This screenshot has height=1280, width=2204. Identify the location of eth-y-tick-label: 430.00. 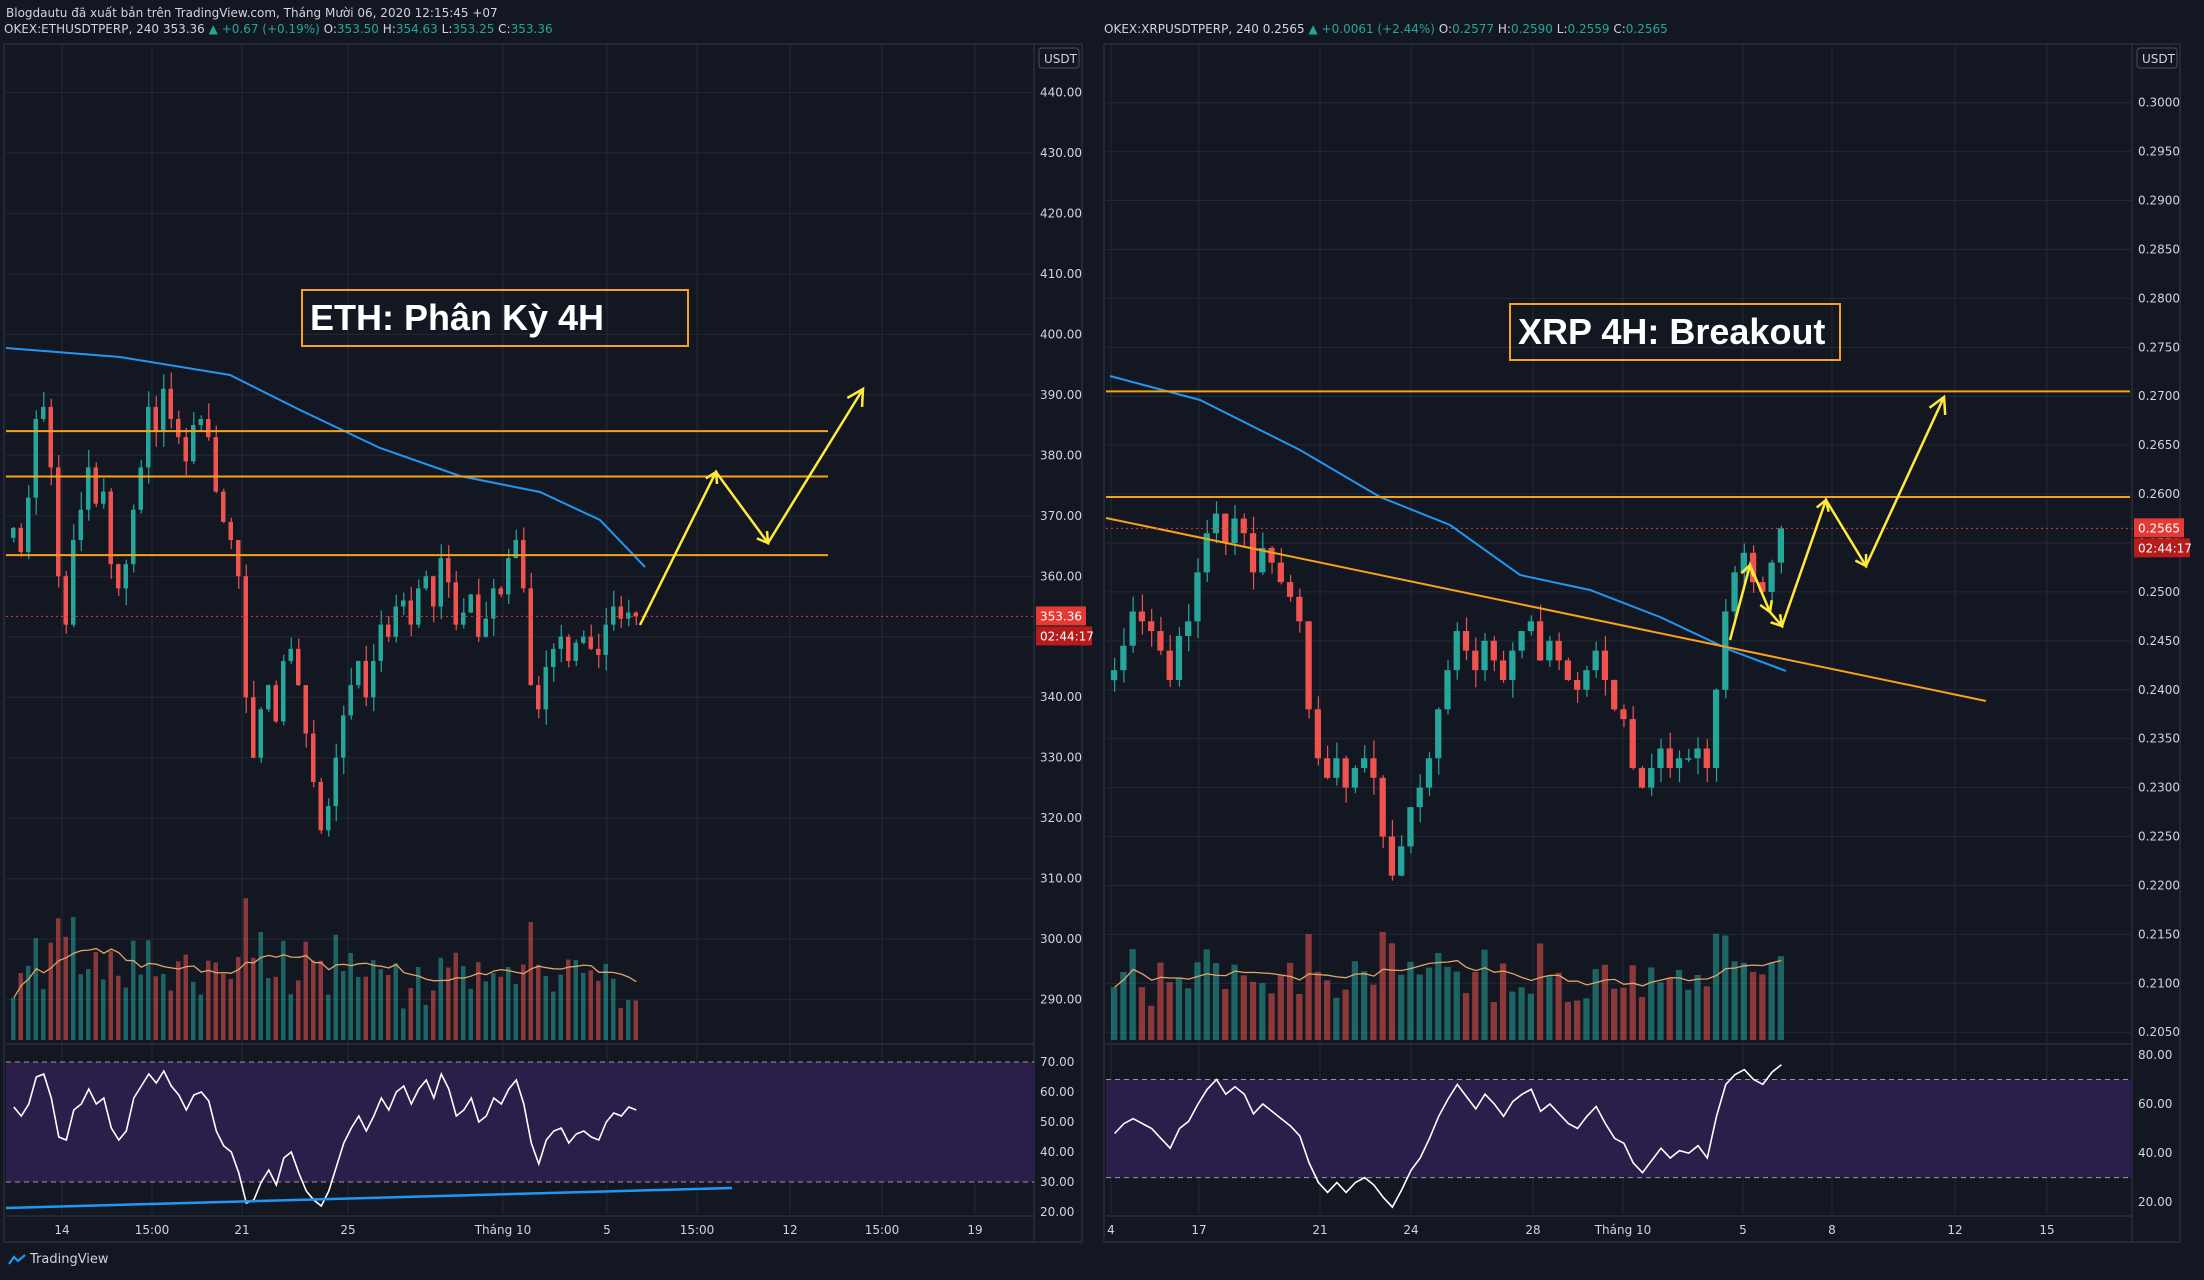
(1061, 153).